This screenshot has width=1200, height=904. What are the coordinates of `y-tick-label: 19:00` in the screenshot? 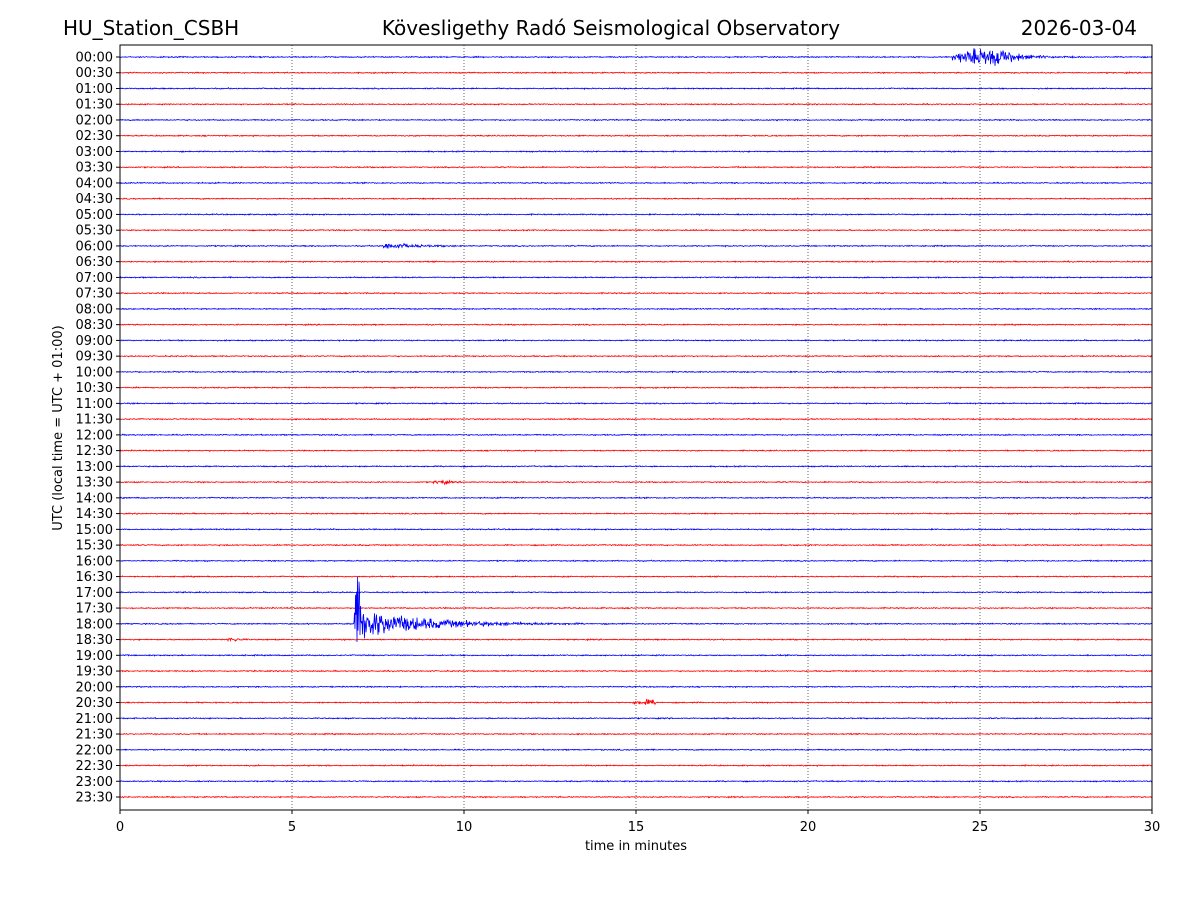 It's located at (94, 656).